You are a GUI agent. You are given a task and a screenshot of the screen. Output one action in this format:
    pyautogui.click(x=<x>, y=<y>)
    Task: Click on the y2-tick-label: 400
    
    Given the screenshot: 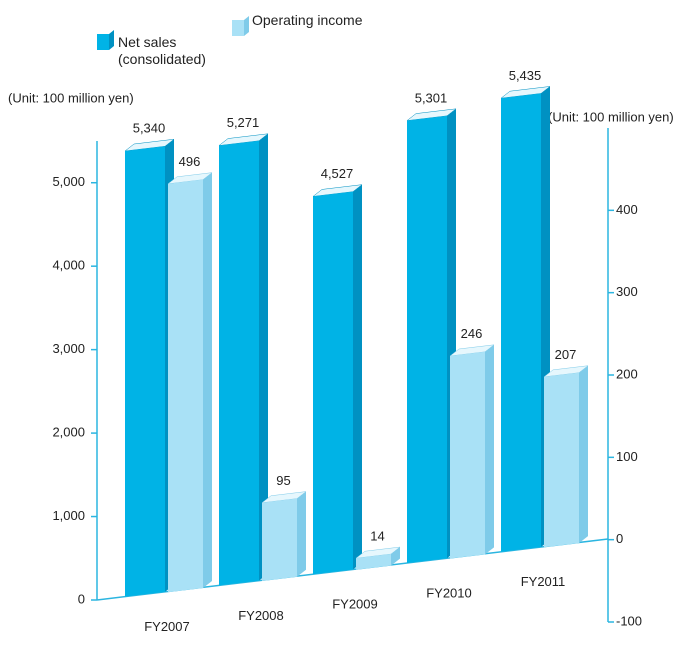 What is the action you would take?
    pyautogui.click(x=627, y=209)
    